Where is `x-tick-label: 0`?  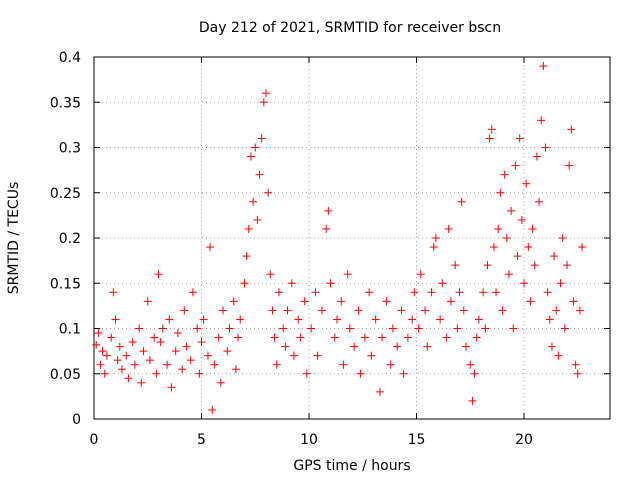
x-tick-label: 0 is located at coordinates (94, 440).